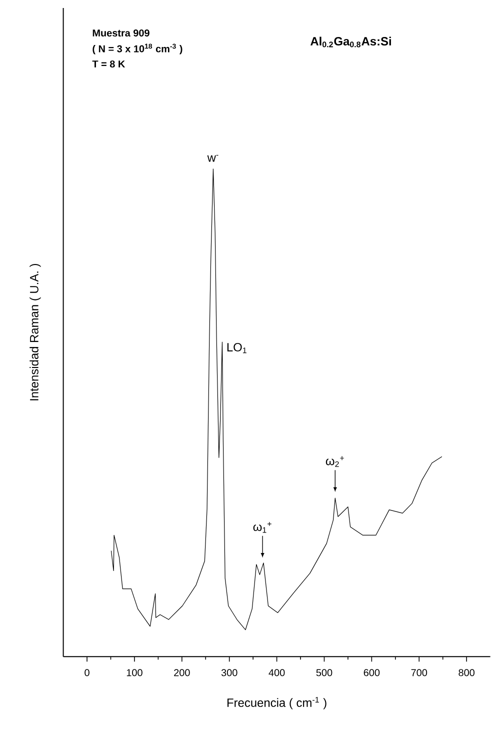  What do you see at coordinates (466, 672) in the screenshot?
I see `x-tick-label: 800` at bounding box center [466, 672].